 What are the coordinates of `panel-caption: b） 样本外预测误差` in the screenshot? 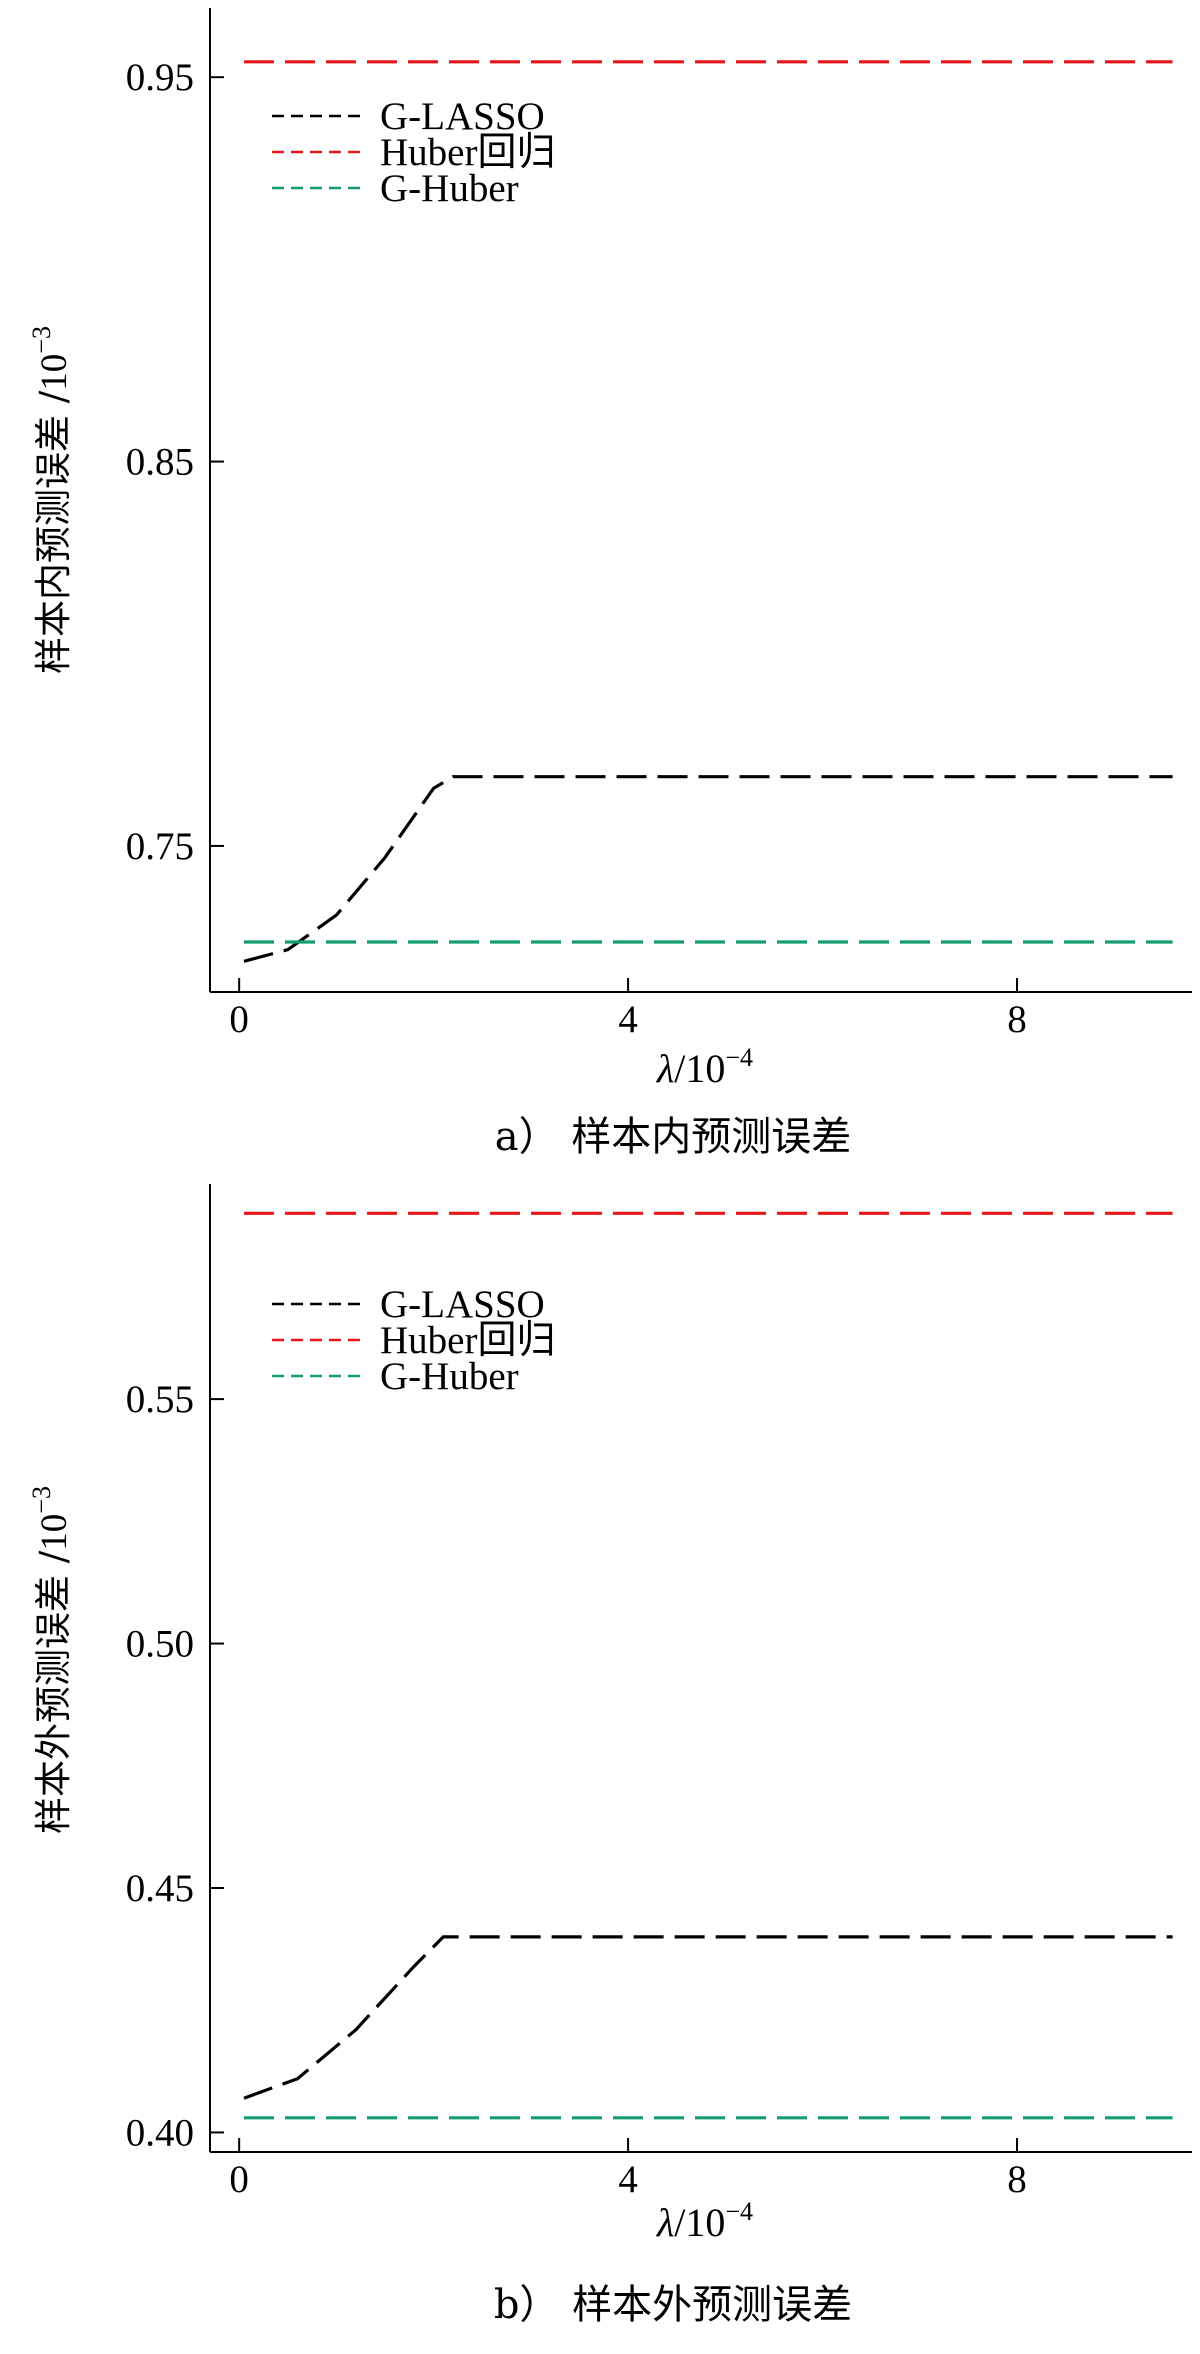 It's located at (673, 2305).